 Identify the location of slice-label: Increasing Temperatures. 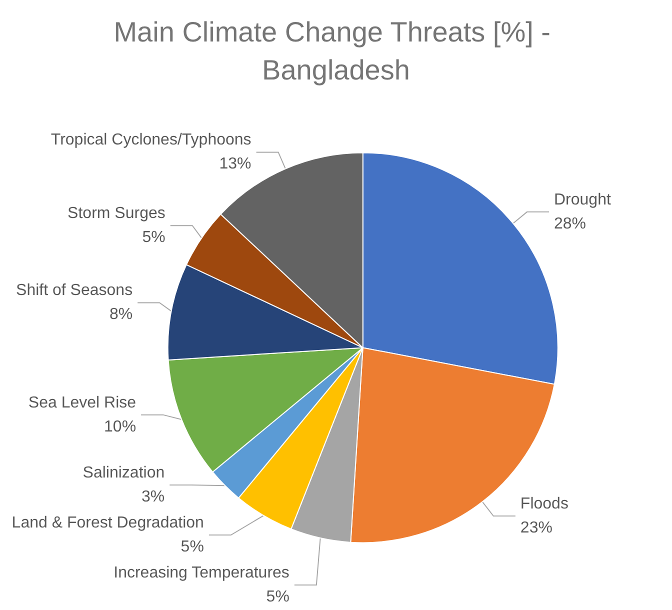
(202, 573).